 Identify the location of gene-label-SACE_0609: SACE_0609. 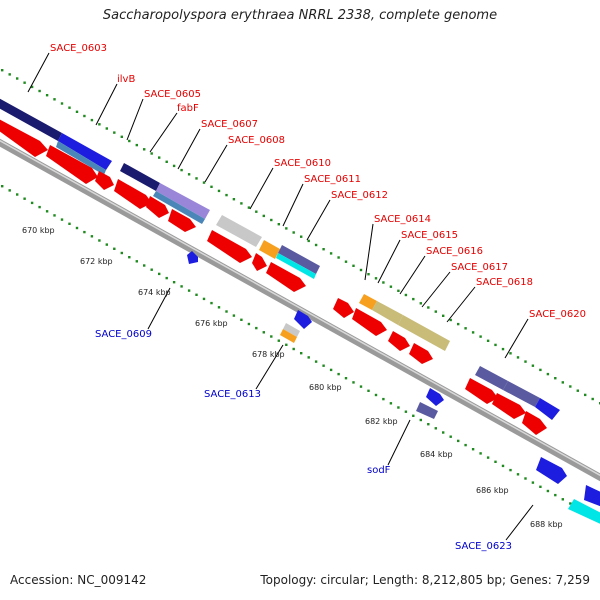
(123, 334).